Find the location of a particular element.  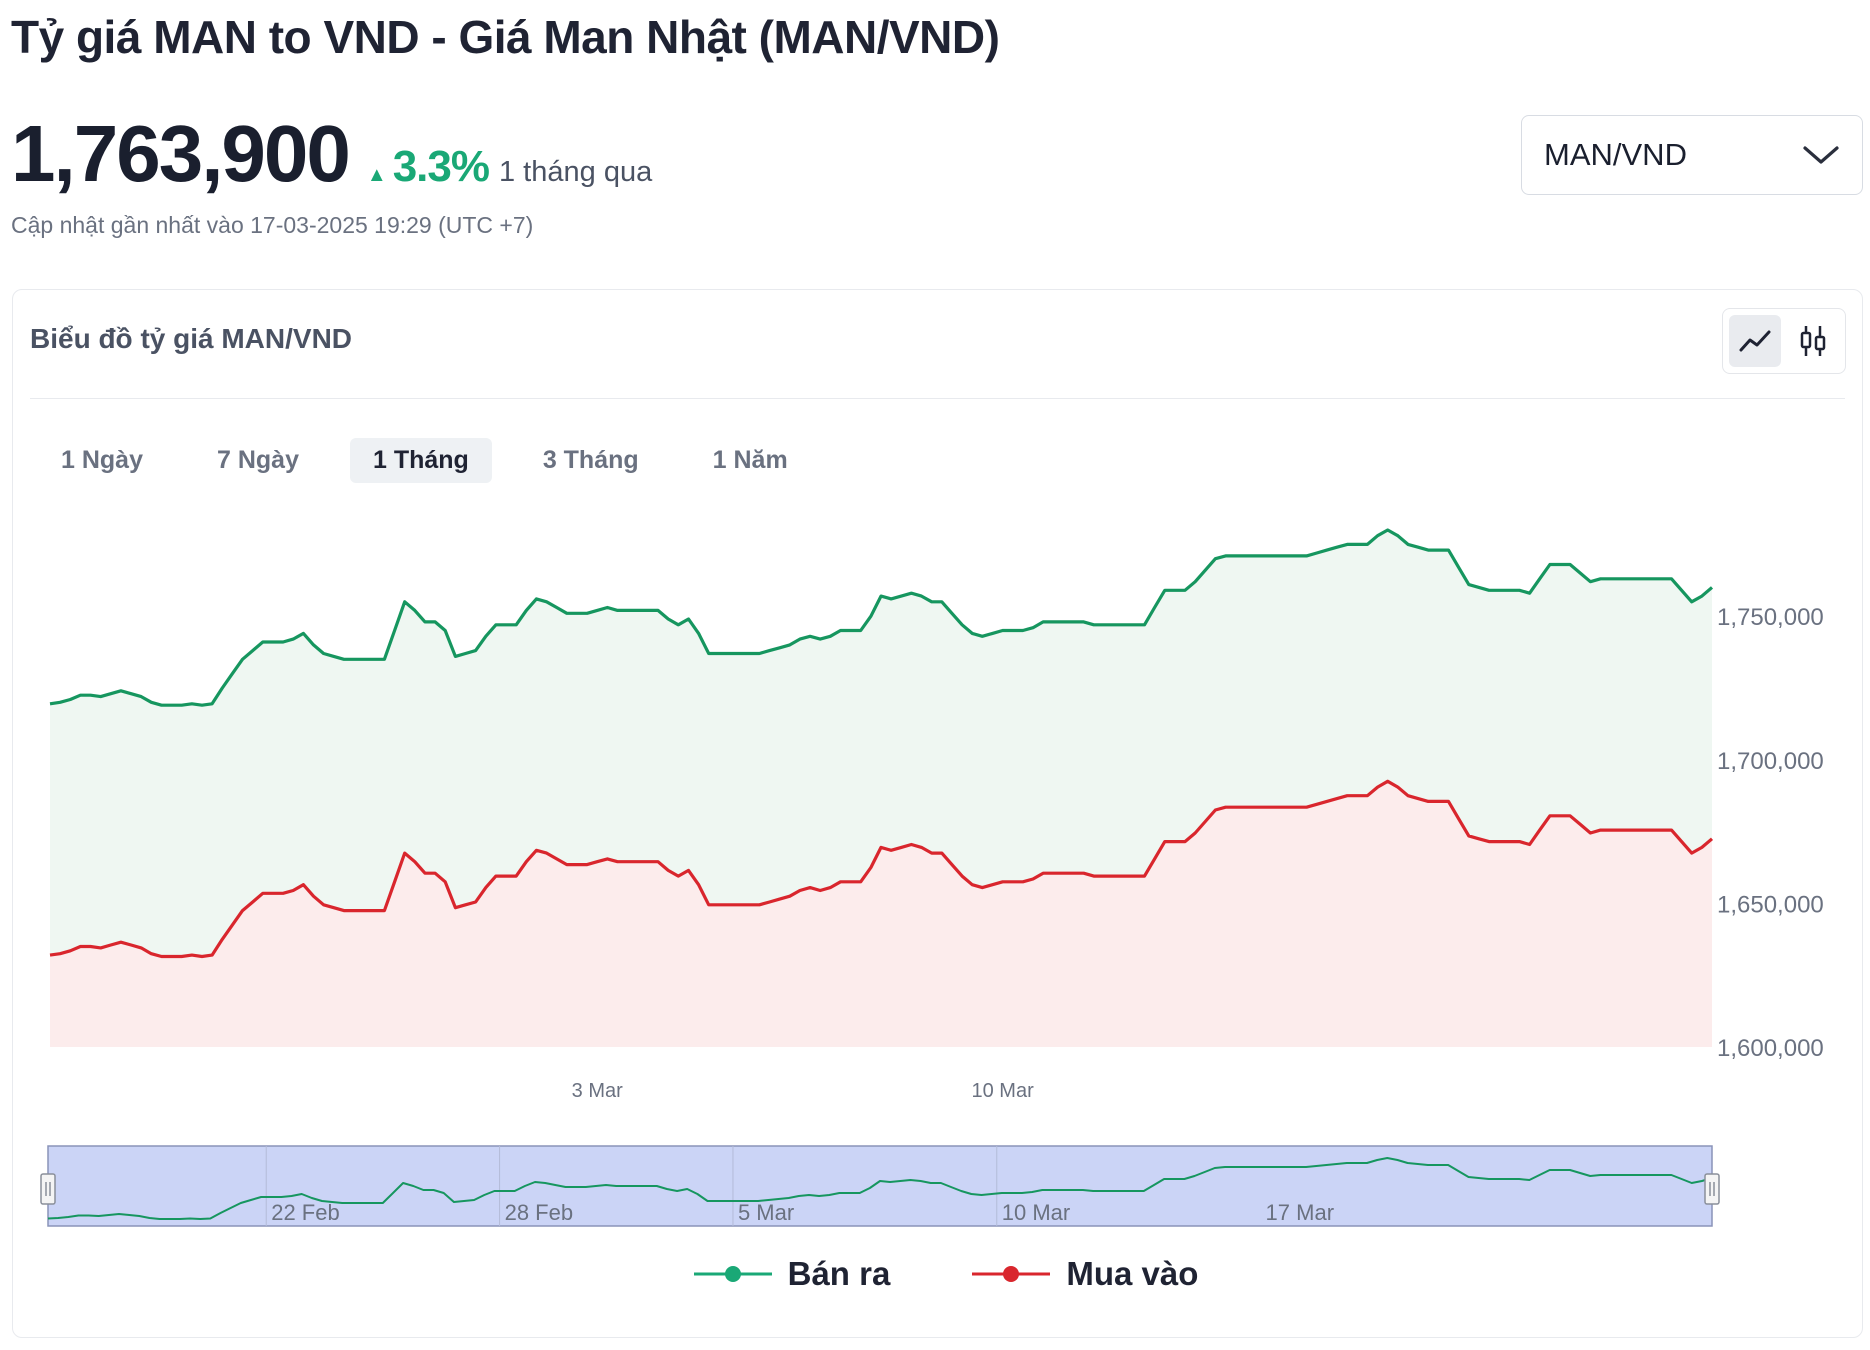

navigator-handle-left is located at coordinates (48, 1189).